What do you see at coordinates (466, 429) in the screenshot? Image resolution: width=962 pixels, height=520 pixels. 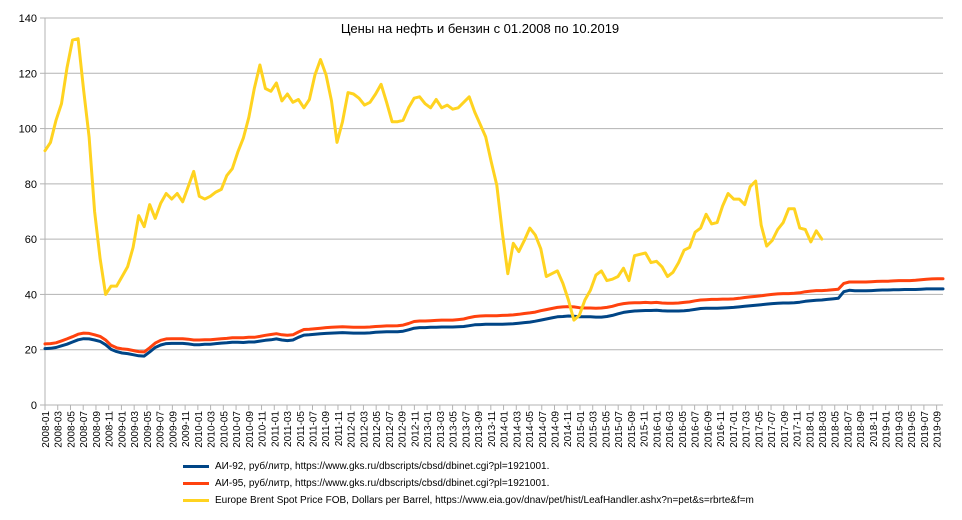 I see `x-tick-label: 2013-07` at bounding box center [466, 429].